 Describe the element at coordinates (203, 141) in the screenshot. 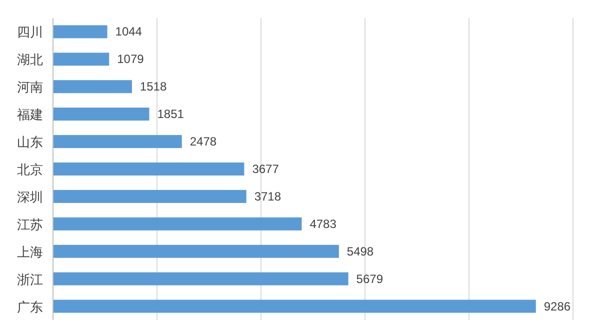

I see `data-label: 2478` at that location.